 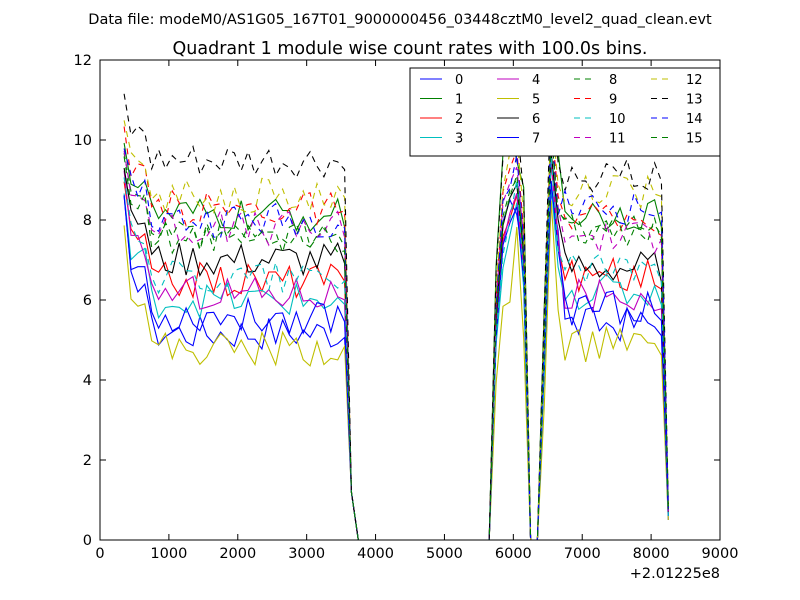 I want to click on x-tick-label: 5000, so click(x=444, y=554).